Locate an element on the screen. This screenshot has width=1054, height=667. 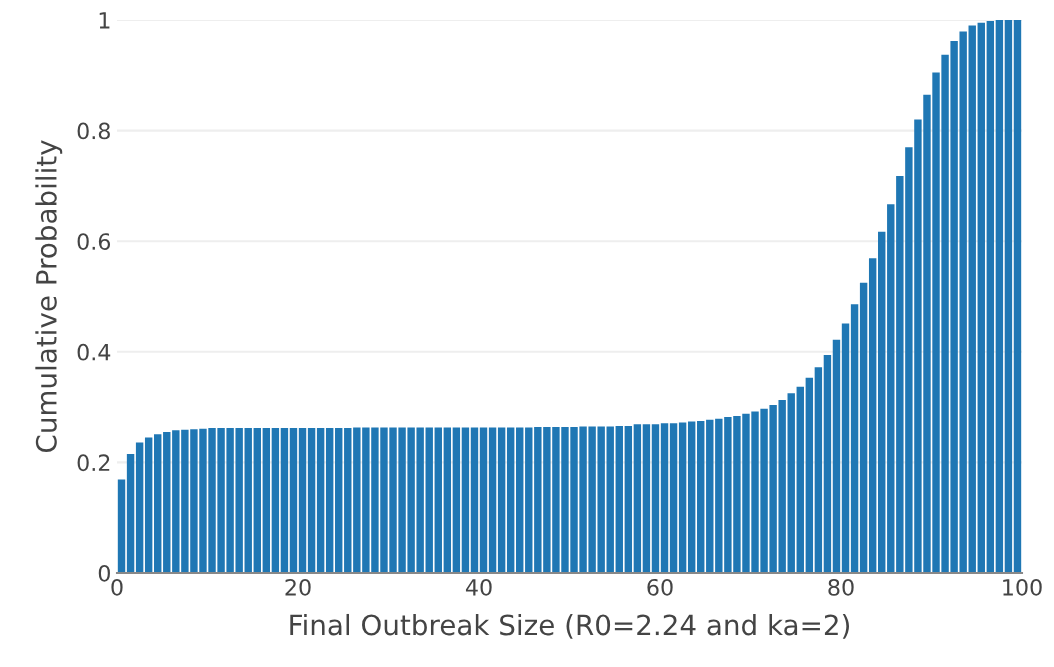
x-tick-label: 80 is located at coordinates (841, 587).